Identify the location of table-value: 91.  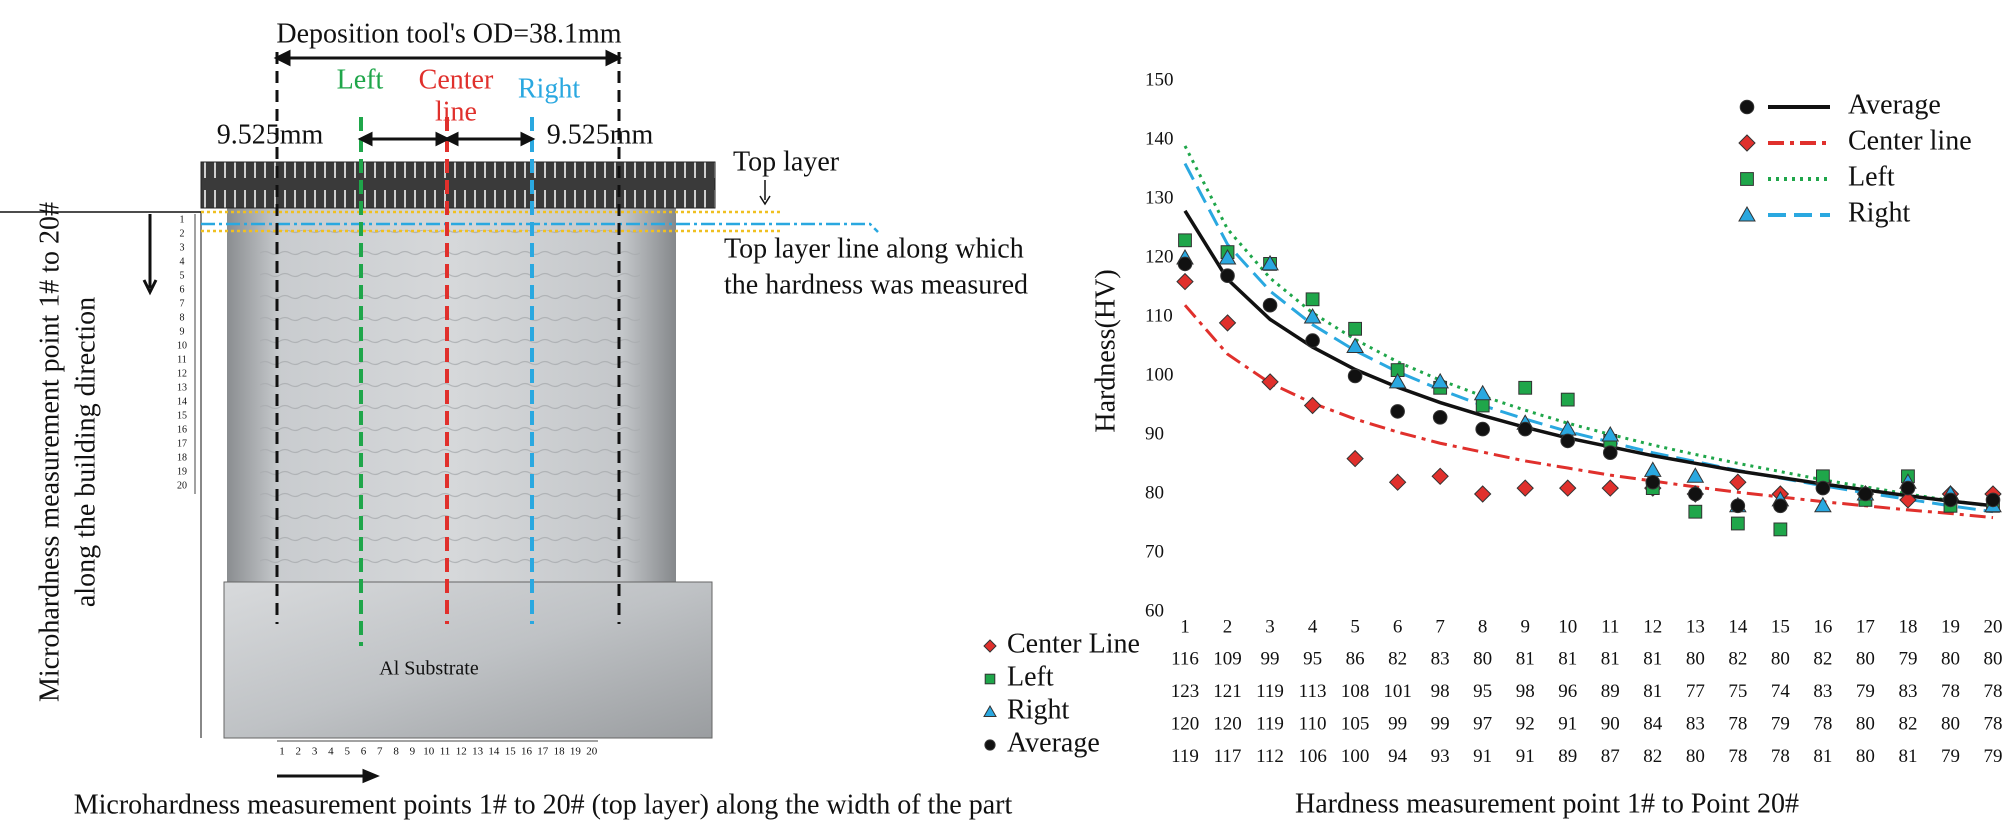
(1482, 756).